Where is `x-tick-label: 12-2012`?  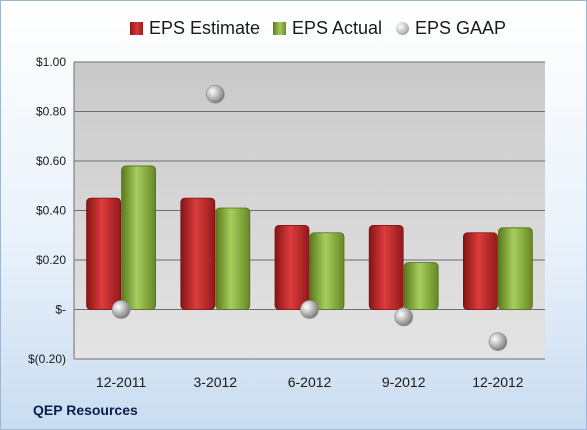 x-tick-label: 12-2012 is located at coordinates (498, 382).